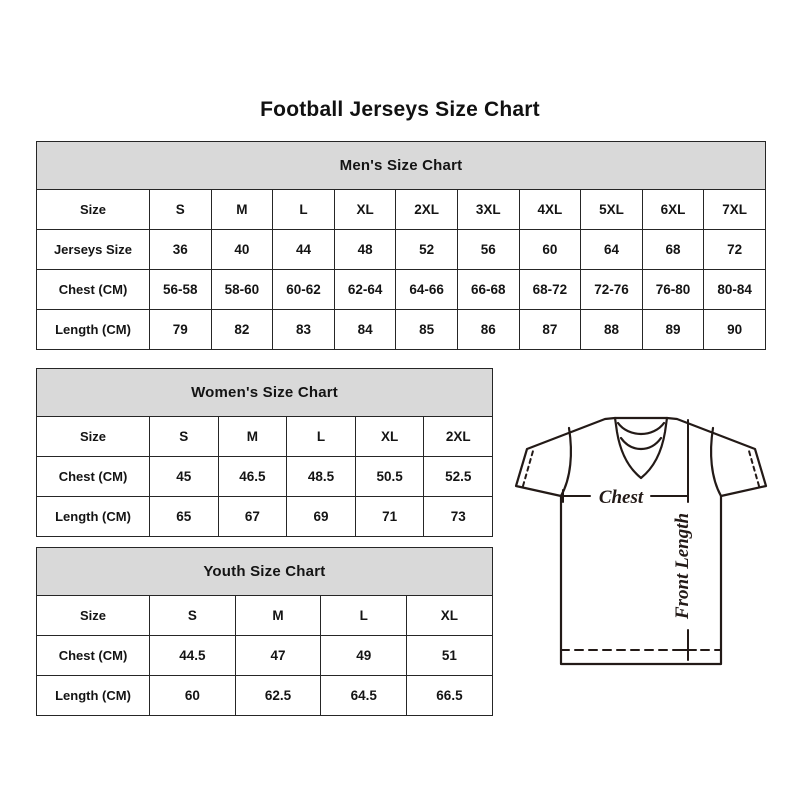 The width and height of the screenshot is (800, 800). What do you see at coordinates (364, 655) in the screenshot?
I see `table-cell: 49` at bounding box center [364, 655].